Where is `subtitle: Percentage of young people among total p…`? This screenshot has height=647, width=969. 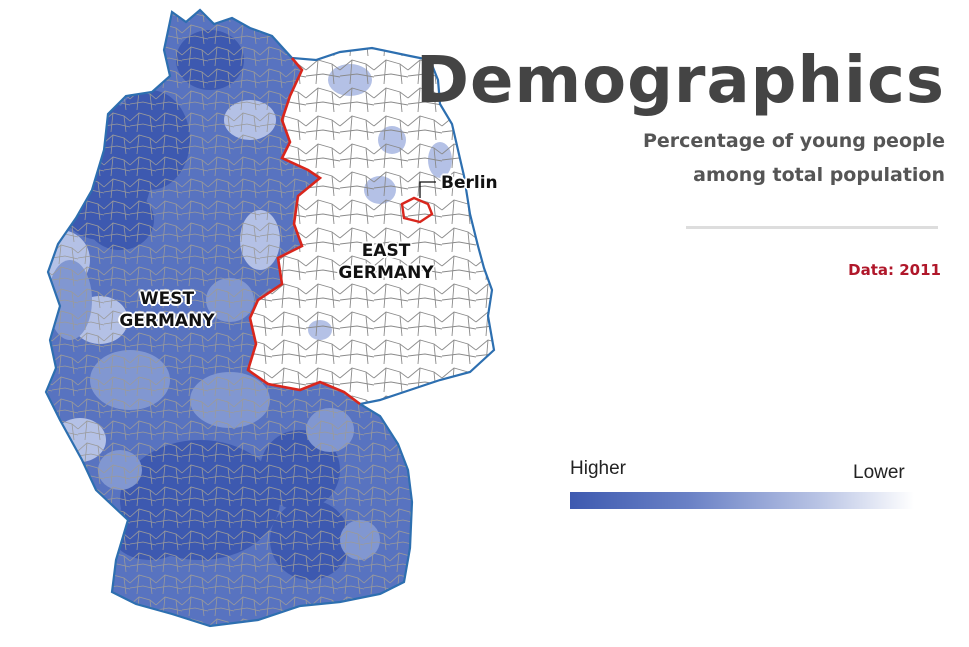 subtitle: Percentage of young people among total p… is located at coordinates (794, 158).